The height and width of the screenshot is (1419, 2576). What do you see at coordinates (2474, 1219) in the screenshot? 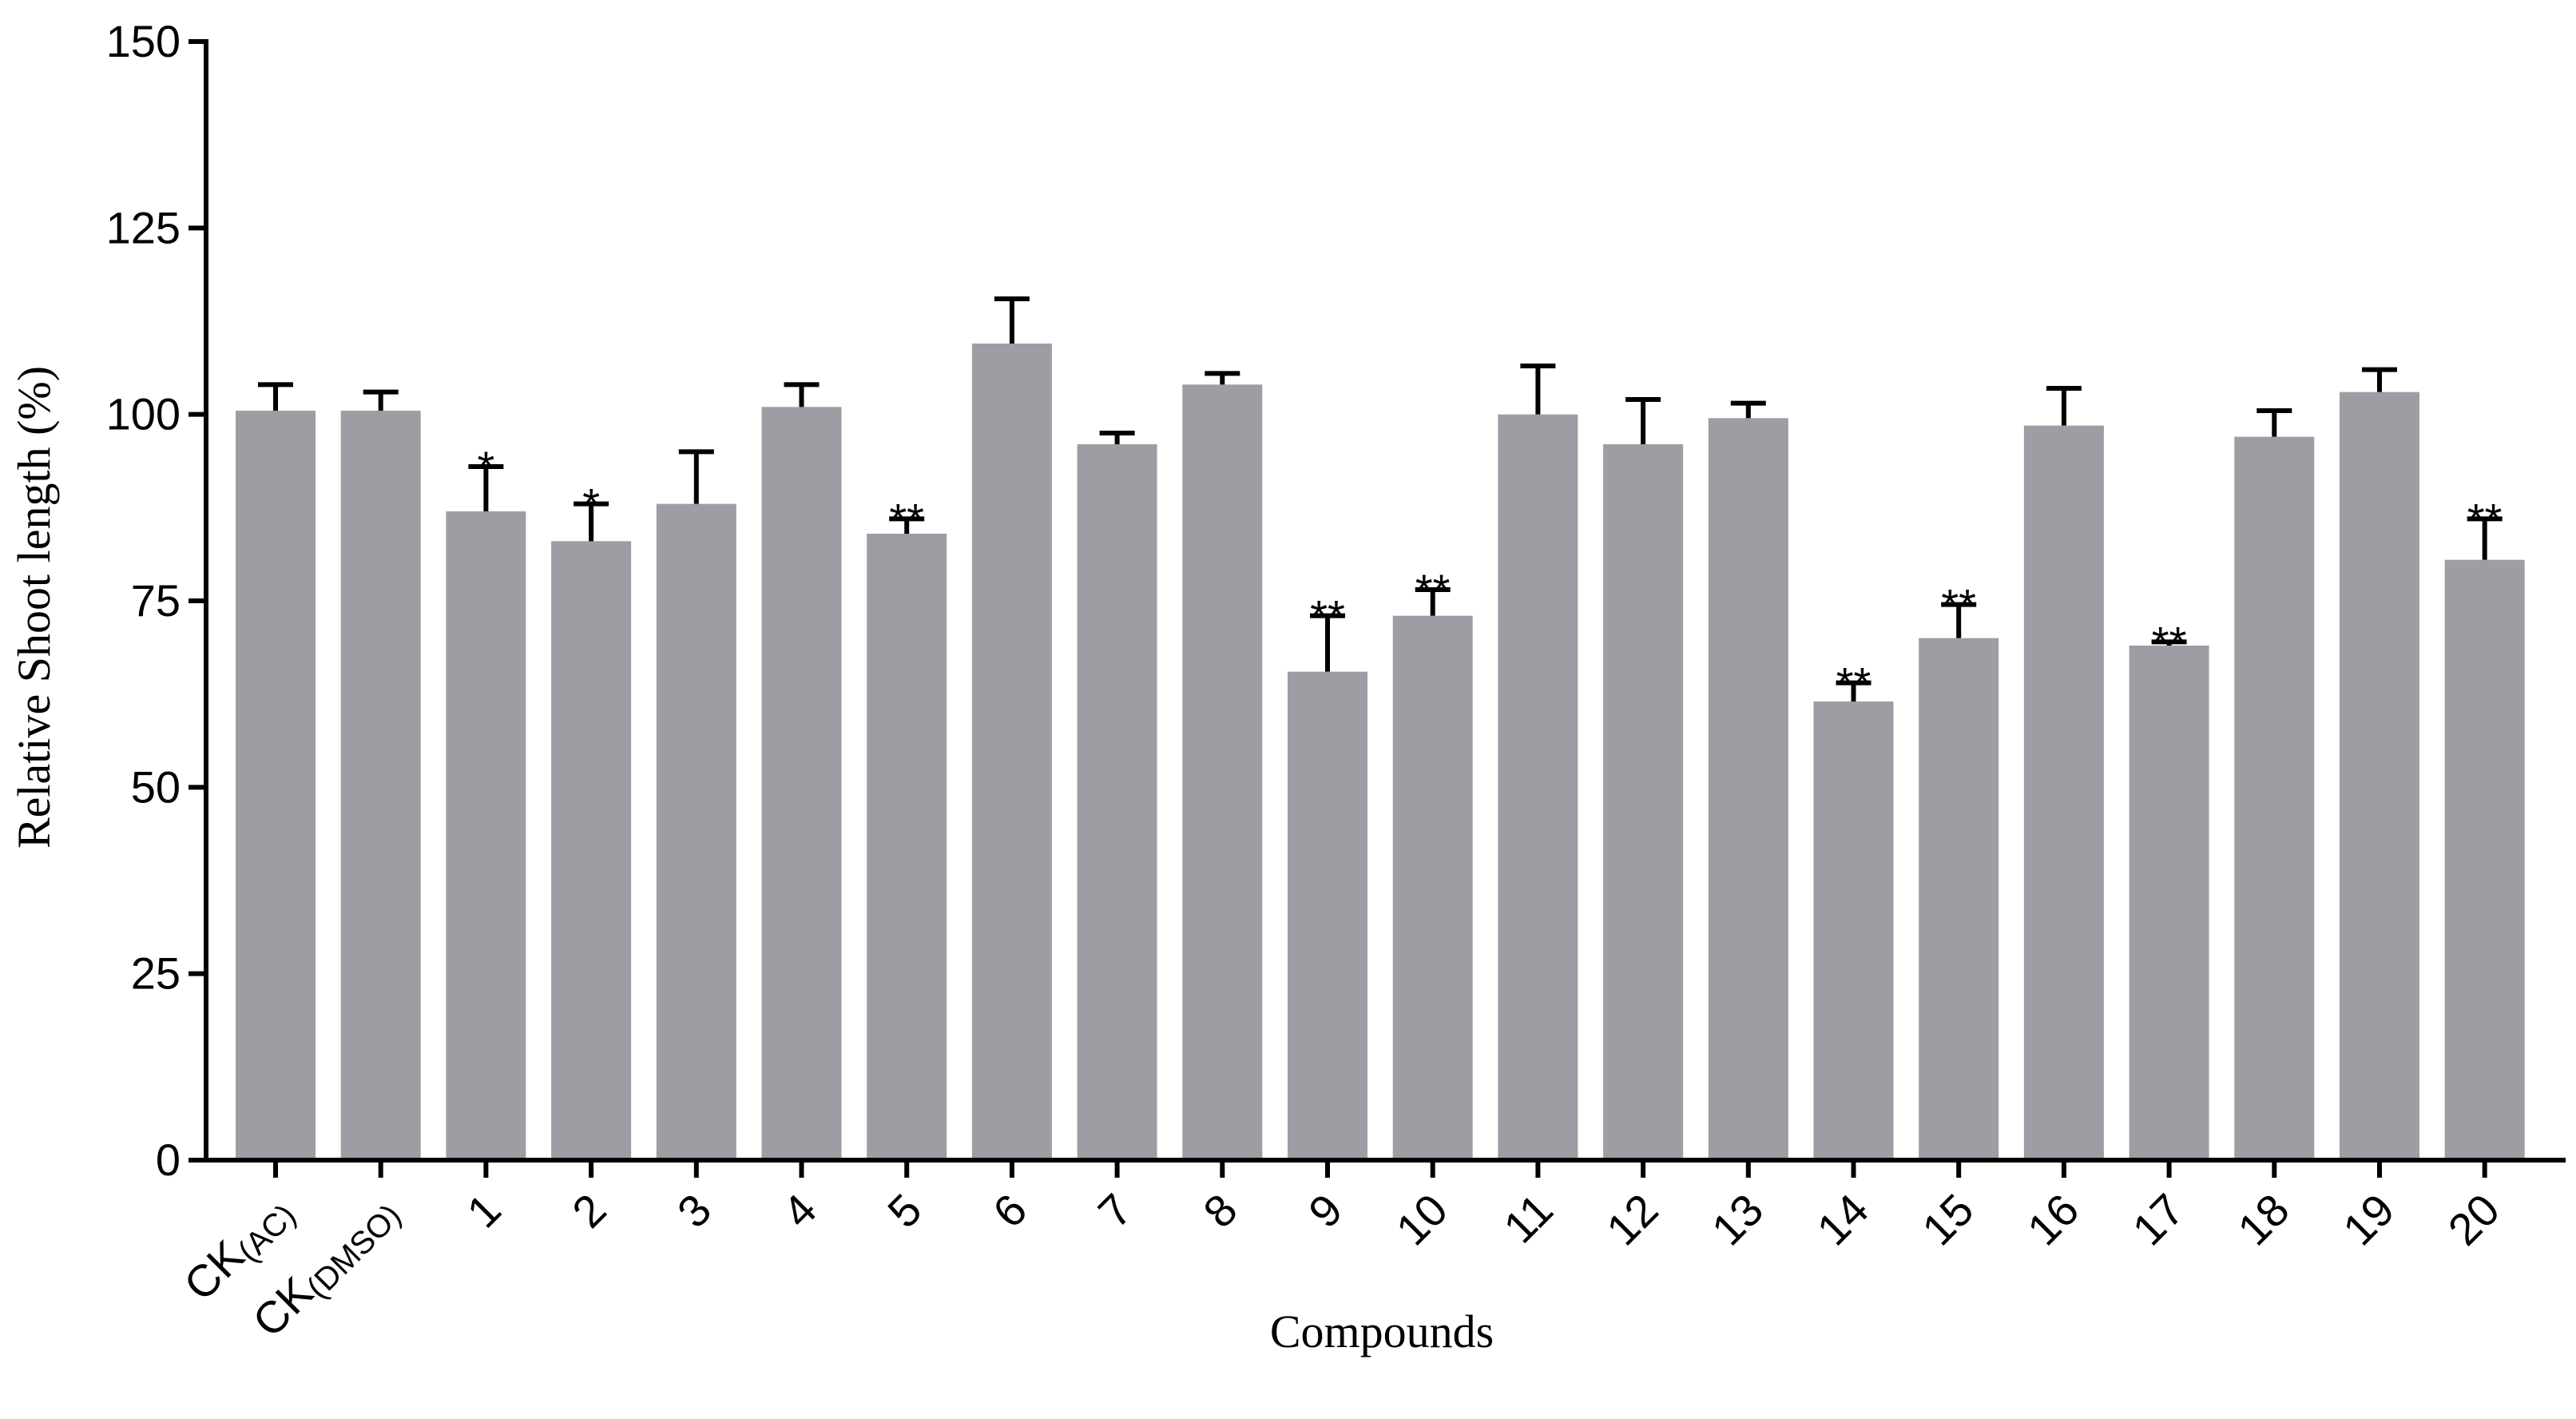
I see `x-tick-label: 20` at bounding box center [2474, 1219].